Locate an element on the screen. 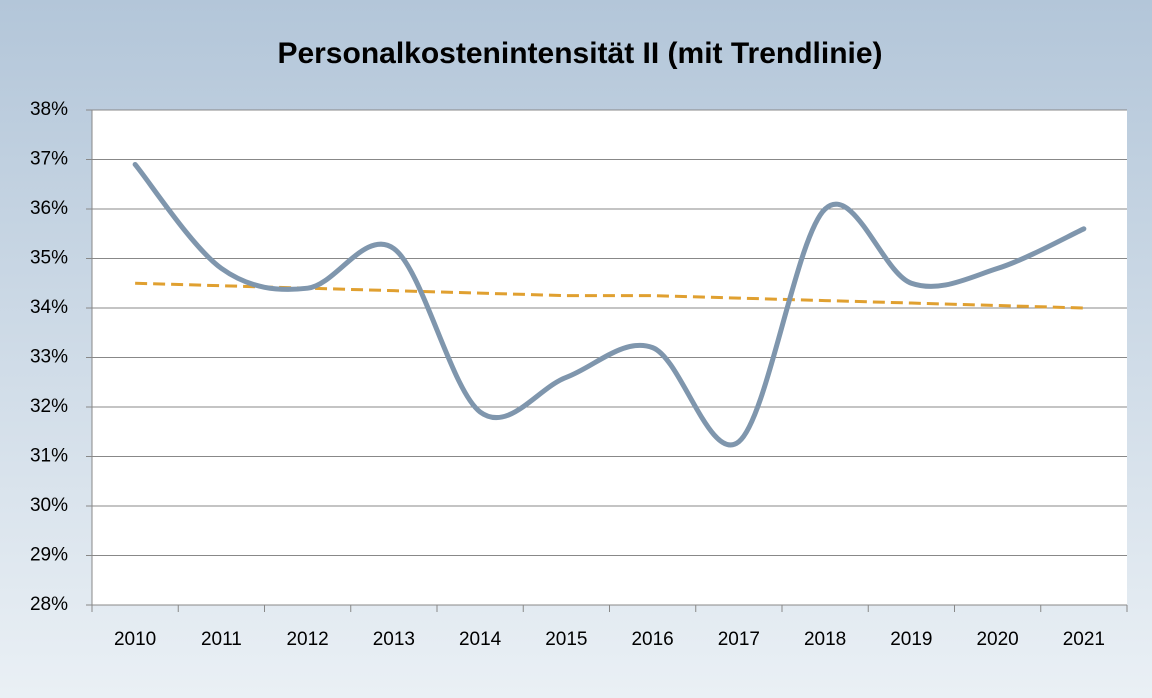 This screenshot has height=698, width=1152. y-tick-label: 30% is located at coordinates (49, 505).